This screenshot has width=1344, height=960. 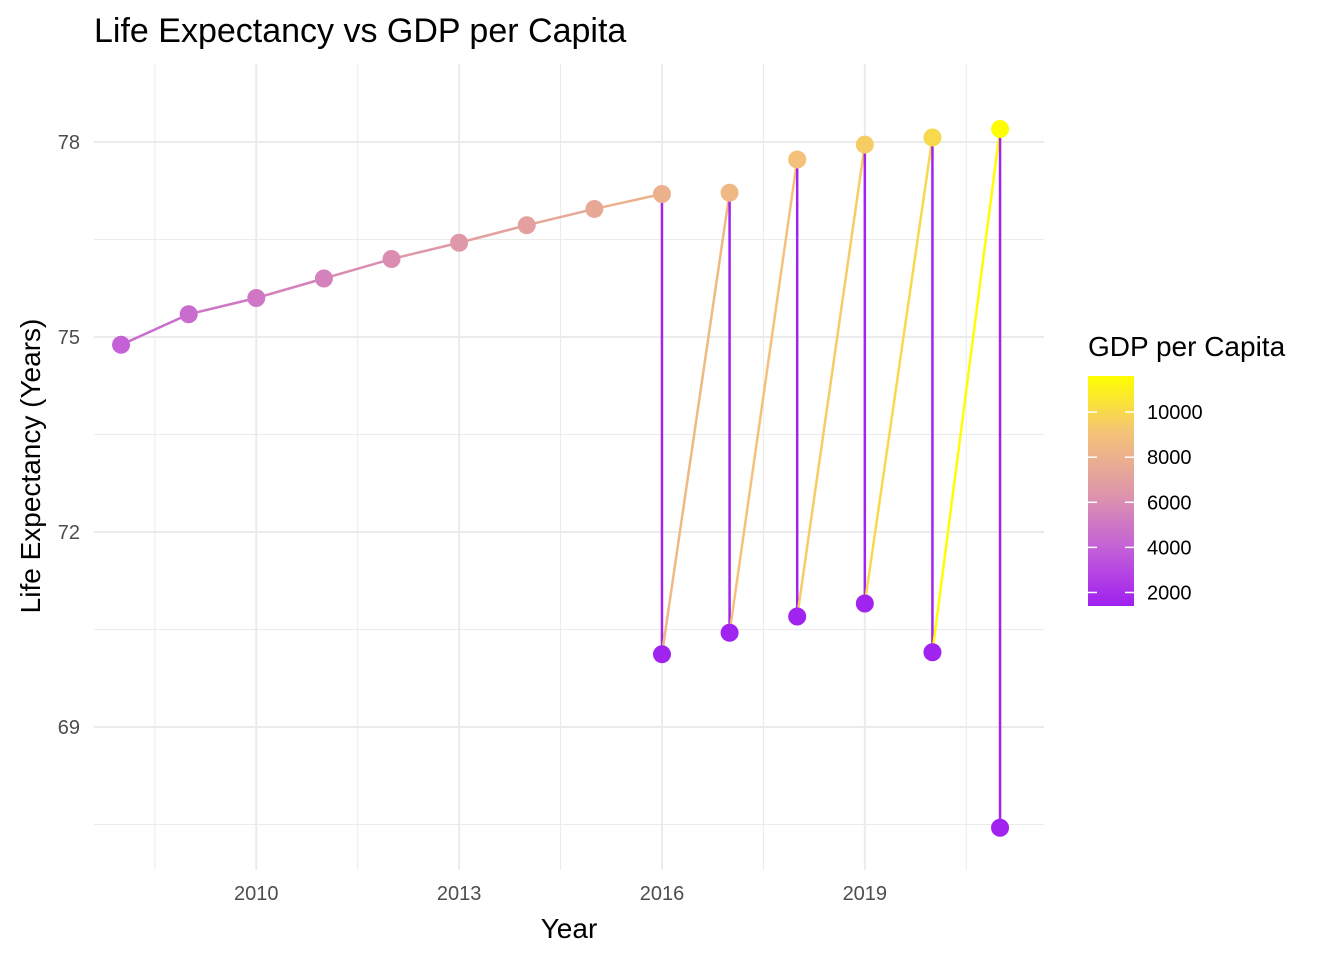 I want to click on x-tick-label: 2016, so click(x=662, y=894).